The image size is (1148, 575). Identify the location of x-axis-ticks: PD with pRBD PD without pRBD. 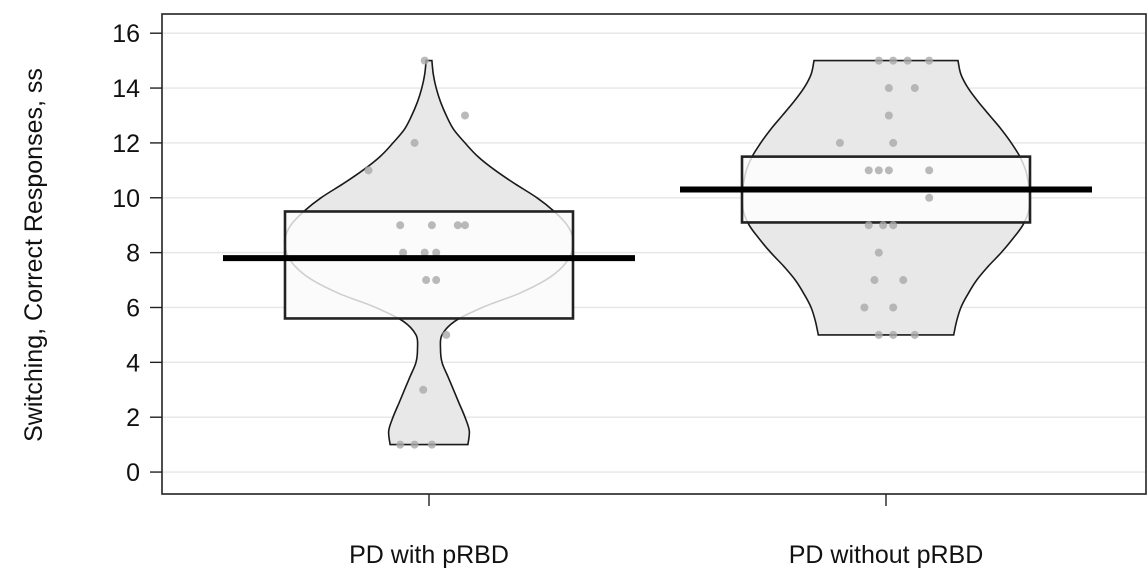
(666, 531).